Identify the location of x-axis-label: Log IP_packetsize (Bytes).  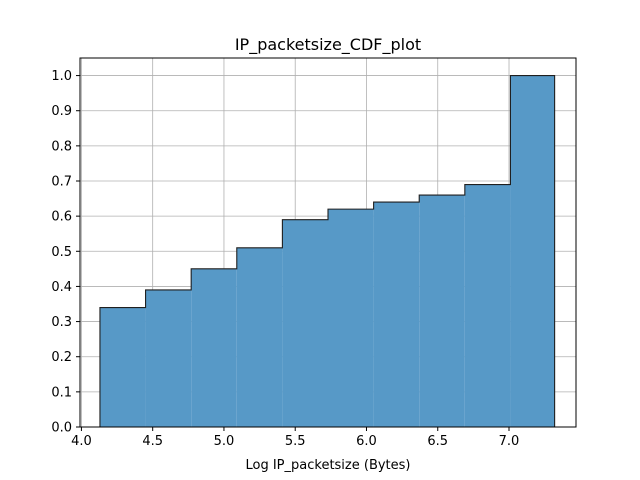
(327, 465).